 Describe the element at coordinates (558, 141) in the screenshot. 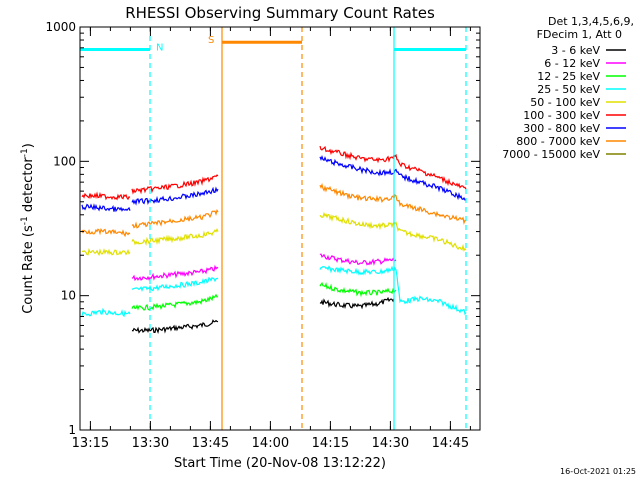

I see `legend-label-8: 800 - 7000 keV` at that location.